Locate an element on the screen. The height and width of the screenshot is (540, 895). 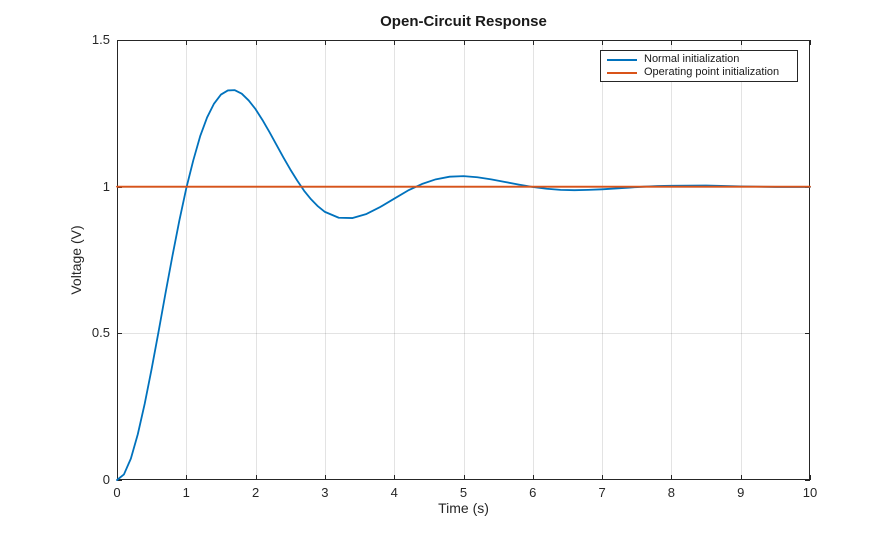
x-tick-label: 5 is located at coordinates (463, 492).